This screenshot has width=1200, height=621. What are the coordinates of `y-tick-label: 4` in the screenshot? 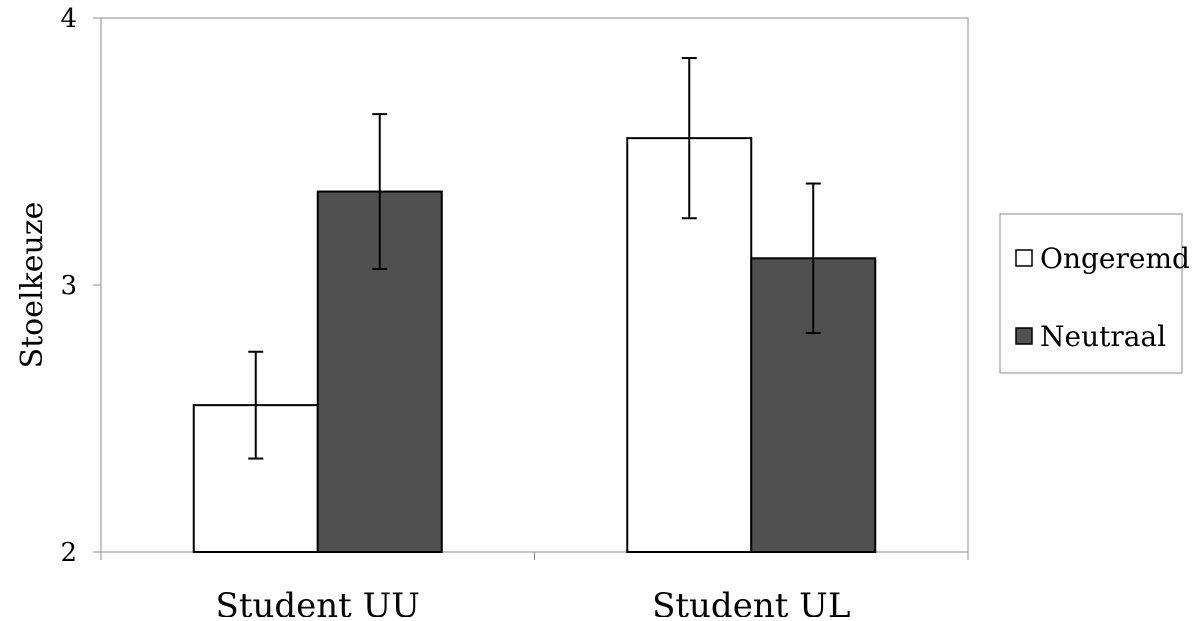 It's located at (68, 19).